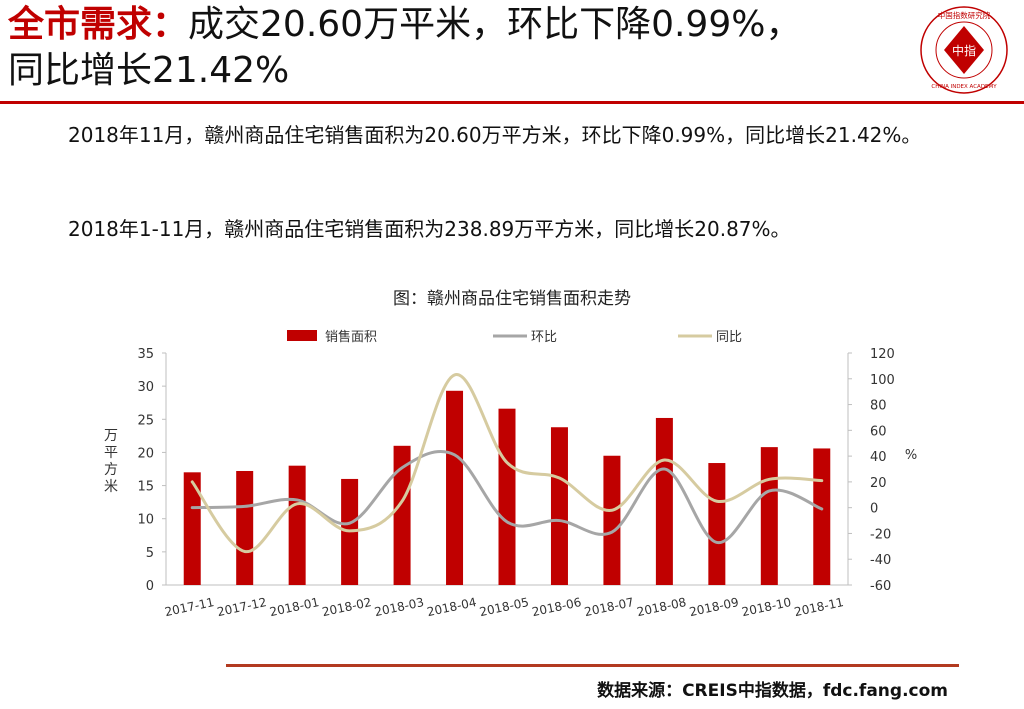 The height and width of the screenshot is (709, 1024). What do you see at coordinates (874, 509) in the screenshot?
I see `right-tick-label: 0` at bounding box center [874, 509].